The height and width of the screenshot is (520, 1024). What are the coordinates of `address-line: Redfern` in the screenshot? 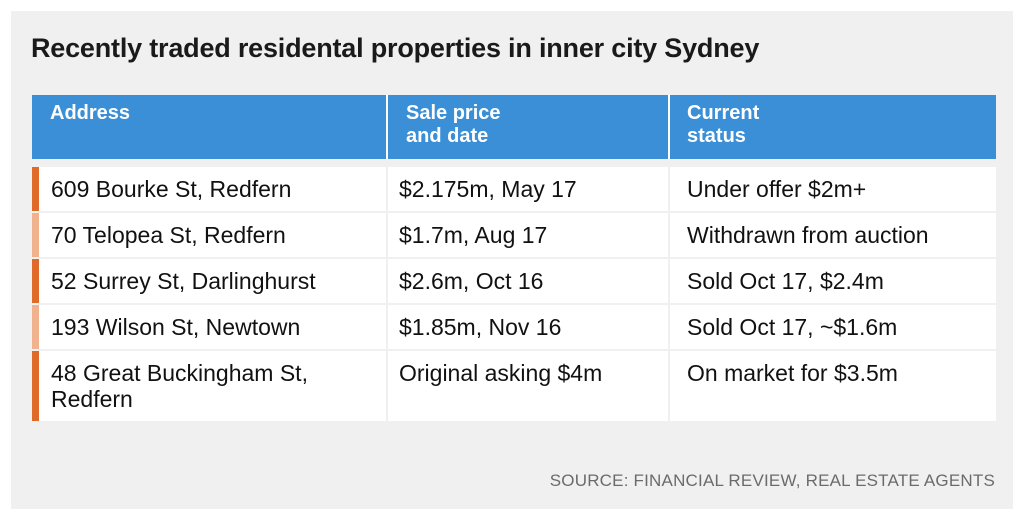 It's located at (92, 399).